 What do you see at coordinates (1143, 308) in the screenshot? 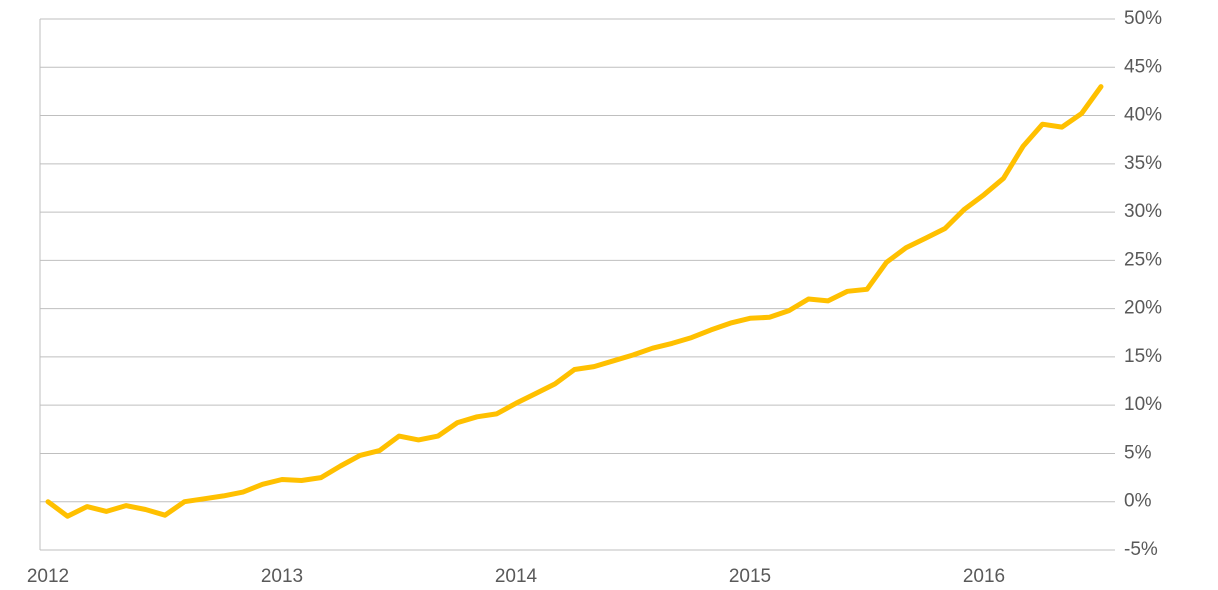
I see `y-tick-label: 20%` at bounding box center [1143, 308].